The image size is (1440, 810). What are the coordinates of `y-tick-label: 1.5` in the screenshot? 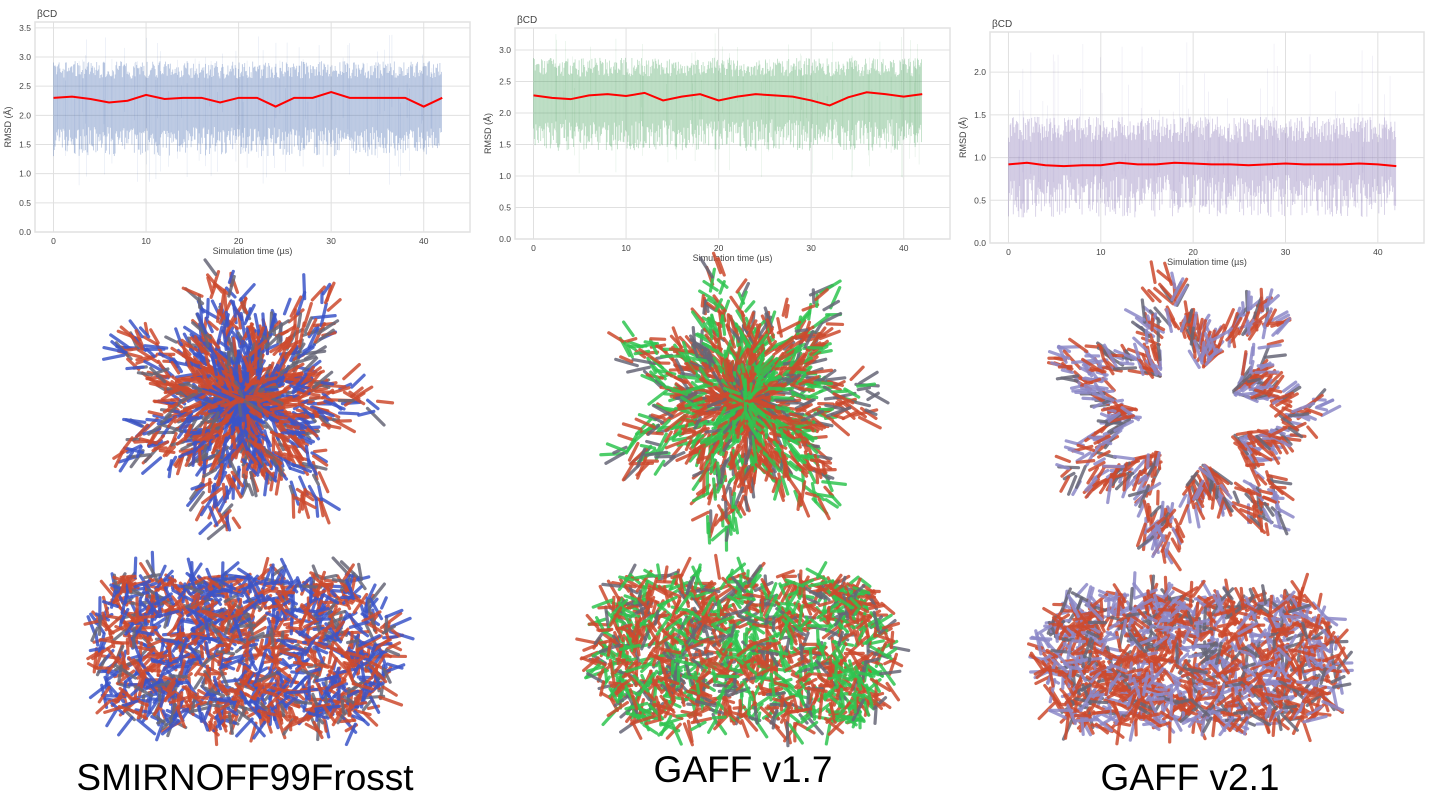 It's located at (25, 145).